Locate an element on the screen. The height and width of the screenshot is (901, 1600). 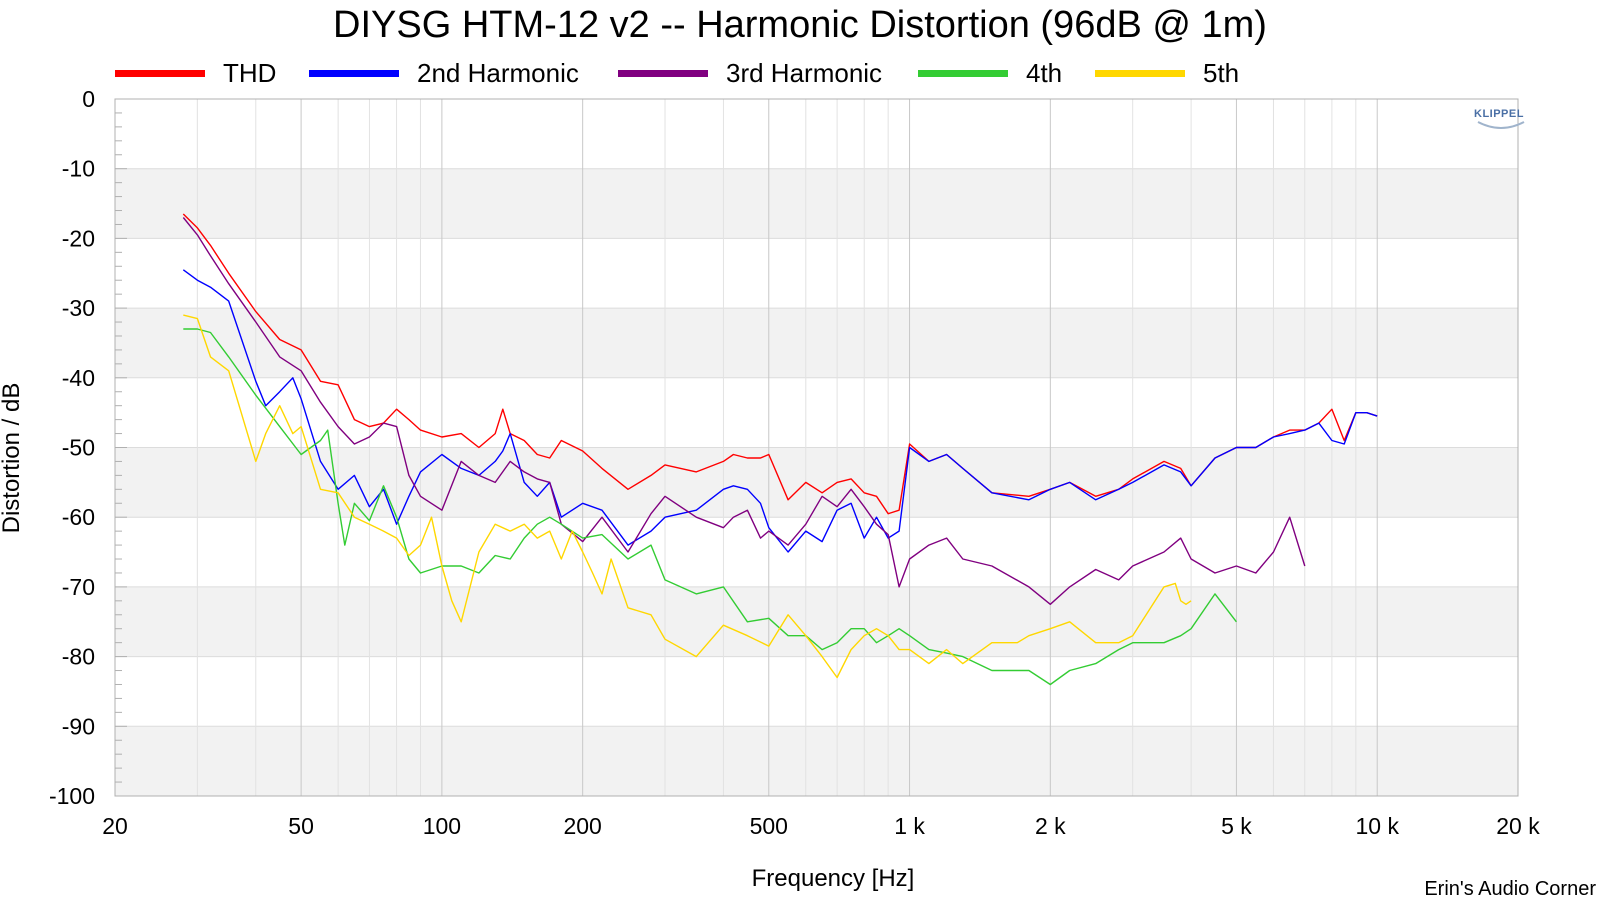
x-axis-label: Frequency [Hz] is located at coordinates (833, 878).